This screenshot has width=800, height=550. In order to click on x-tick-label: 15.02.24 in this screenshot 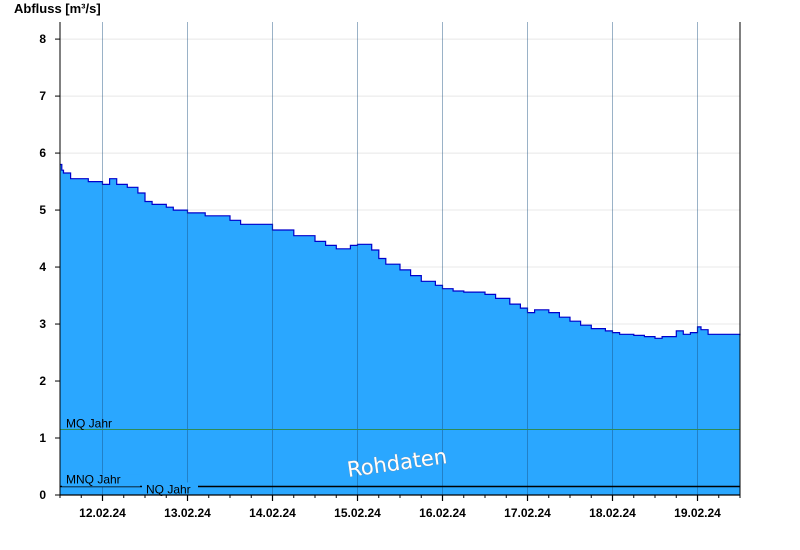, I will do `click(357, 513)`.